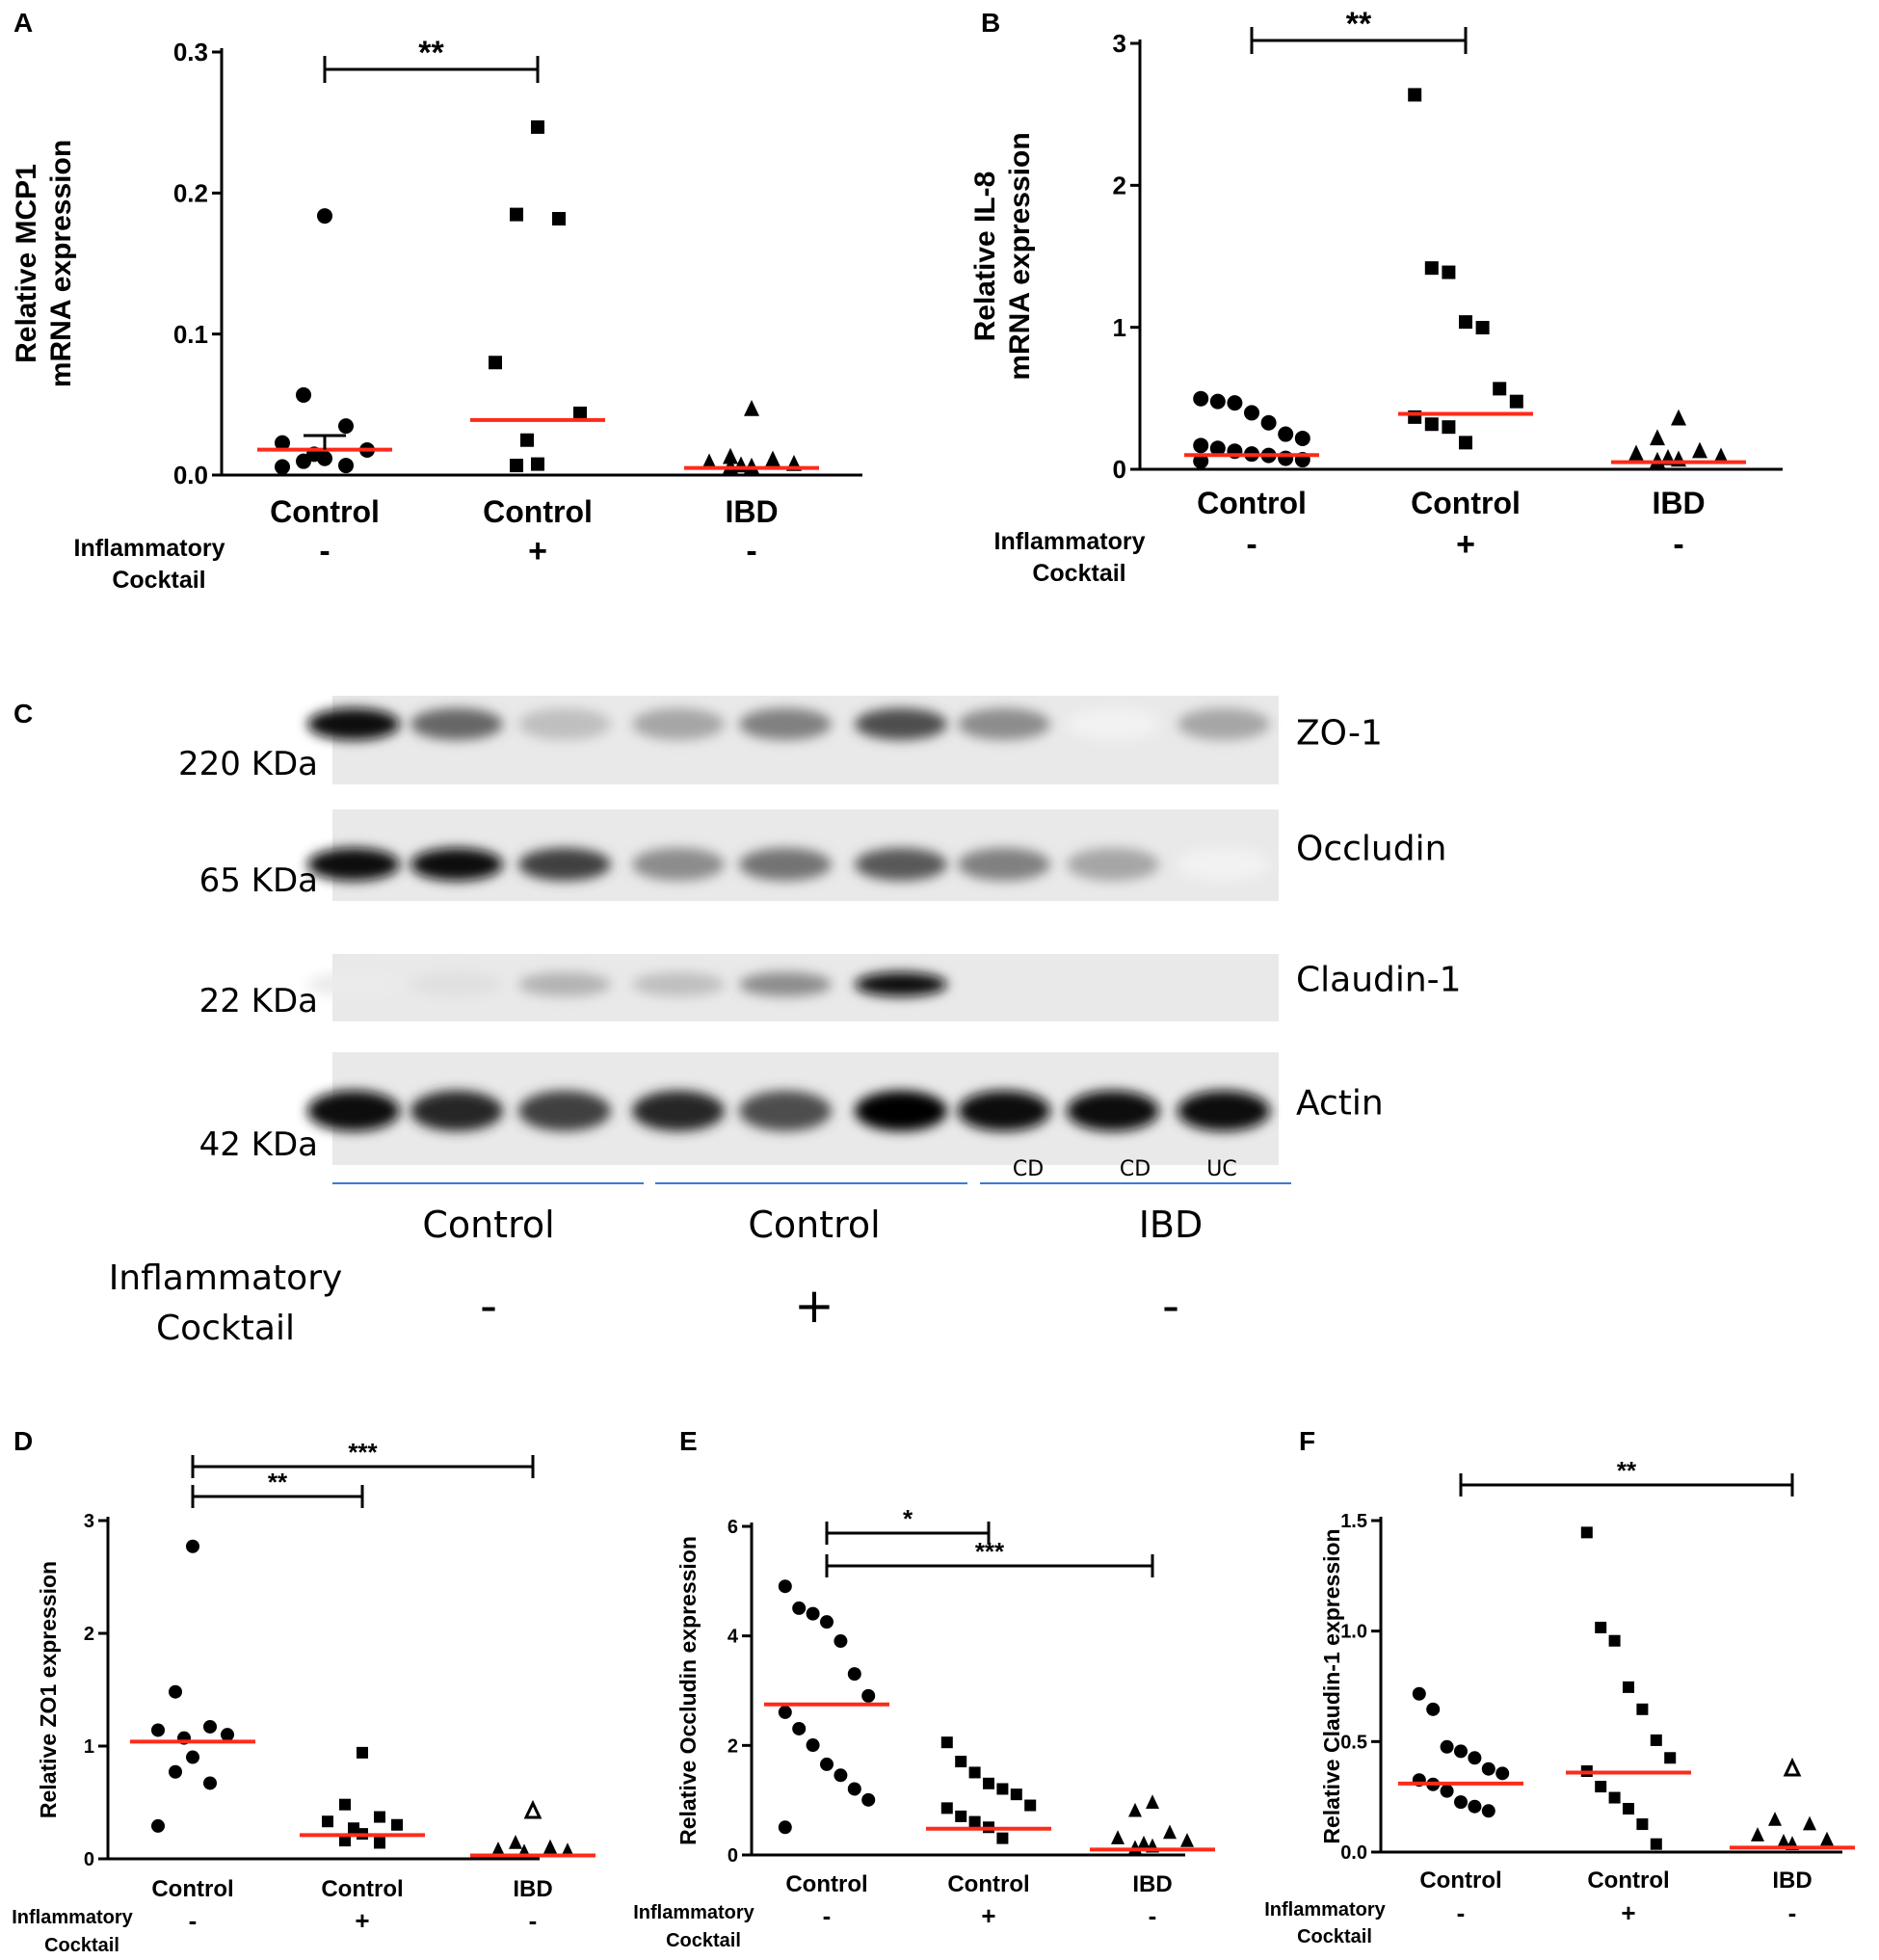  I want to click on y-tick-label: 2, so click(733, 1746).